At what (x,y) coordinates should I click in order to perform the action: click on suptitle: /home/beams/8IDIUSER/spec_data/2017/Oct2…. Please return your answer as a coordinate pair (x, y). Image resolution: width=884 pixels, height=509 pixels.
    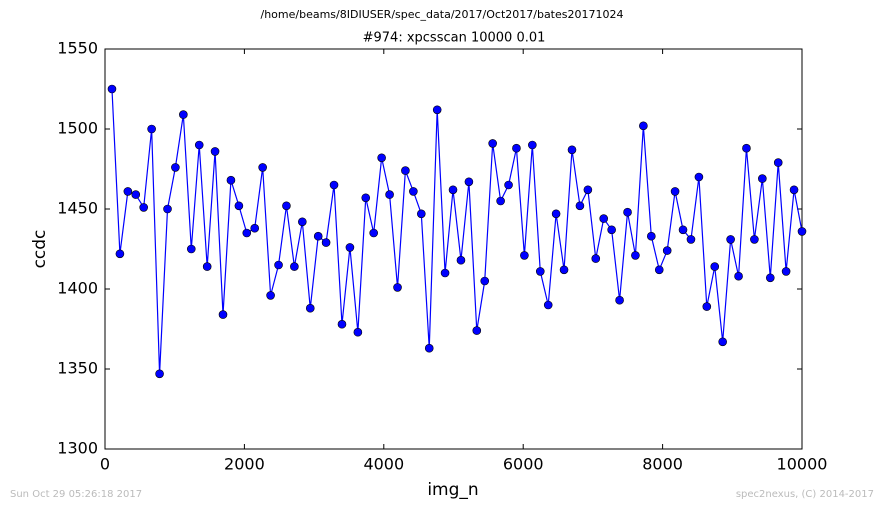
    Looking at the image, I should click on (442, 14).